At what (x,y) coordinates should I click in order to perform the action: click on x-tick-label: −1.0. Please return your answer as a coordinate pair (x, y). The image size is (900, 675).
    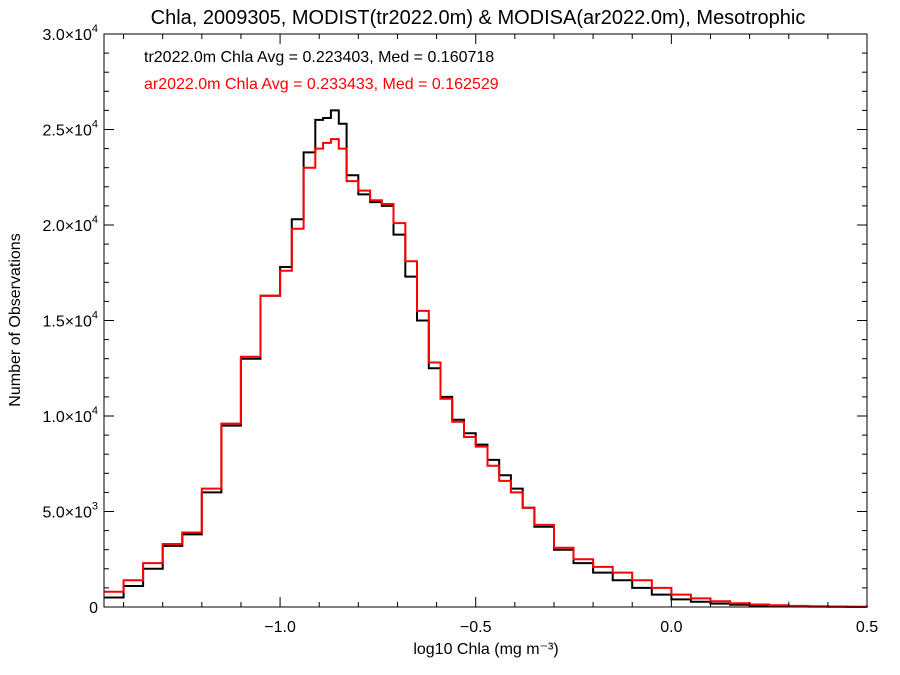
    Looking at the image, I should click on (280, 627).